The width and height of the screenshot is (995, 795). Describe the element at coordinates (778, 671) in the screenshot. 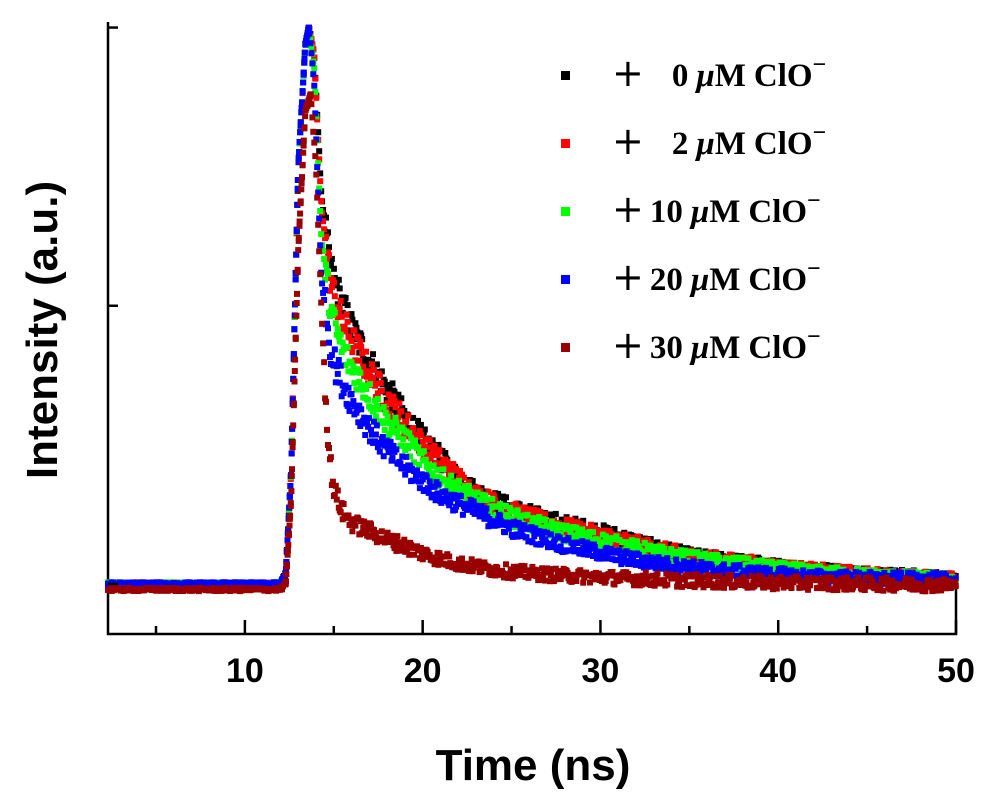

I see `x-tick-label: 40` at that location.